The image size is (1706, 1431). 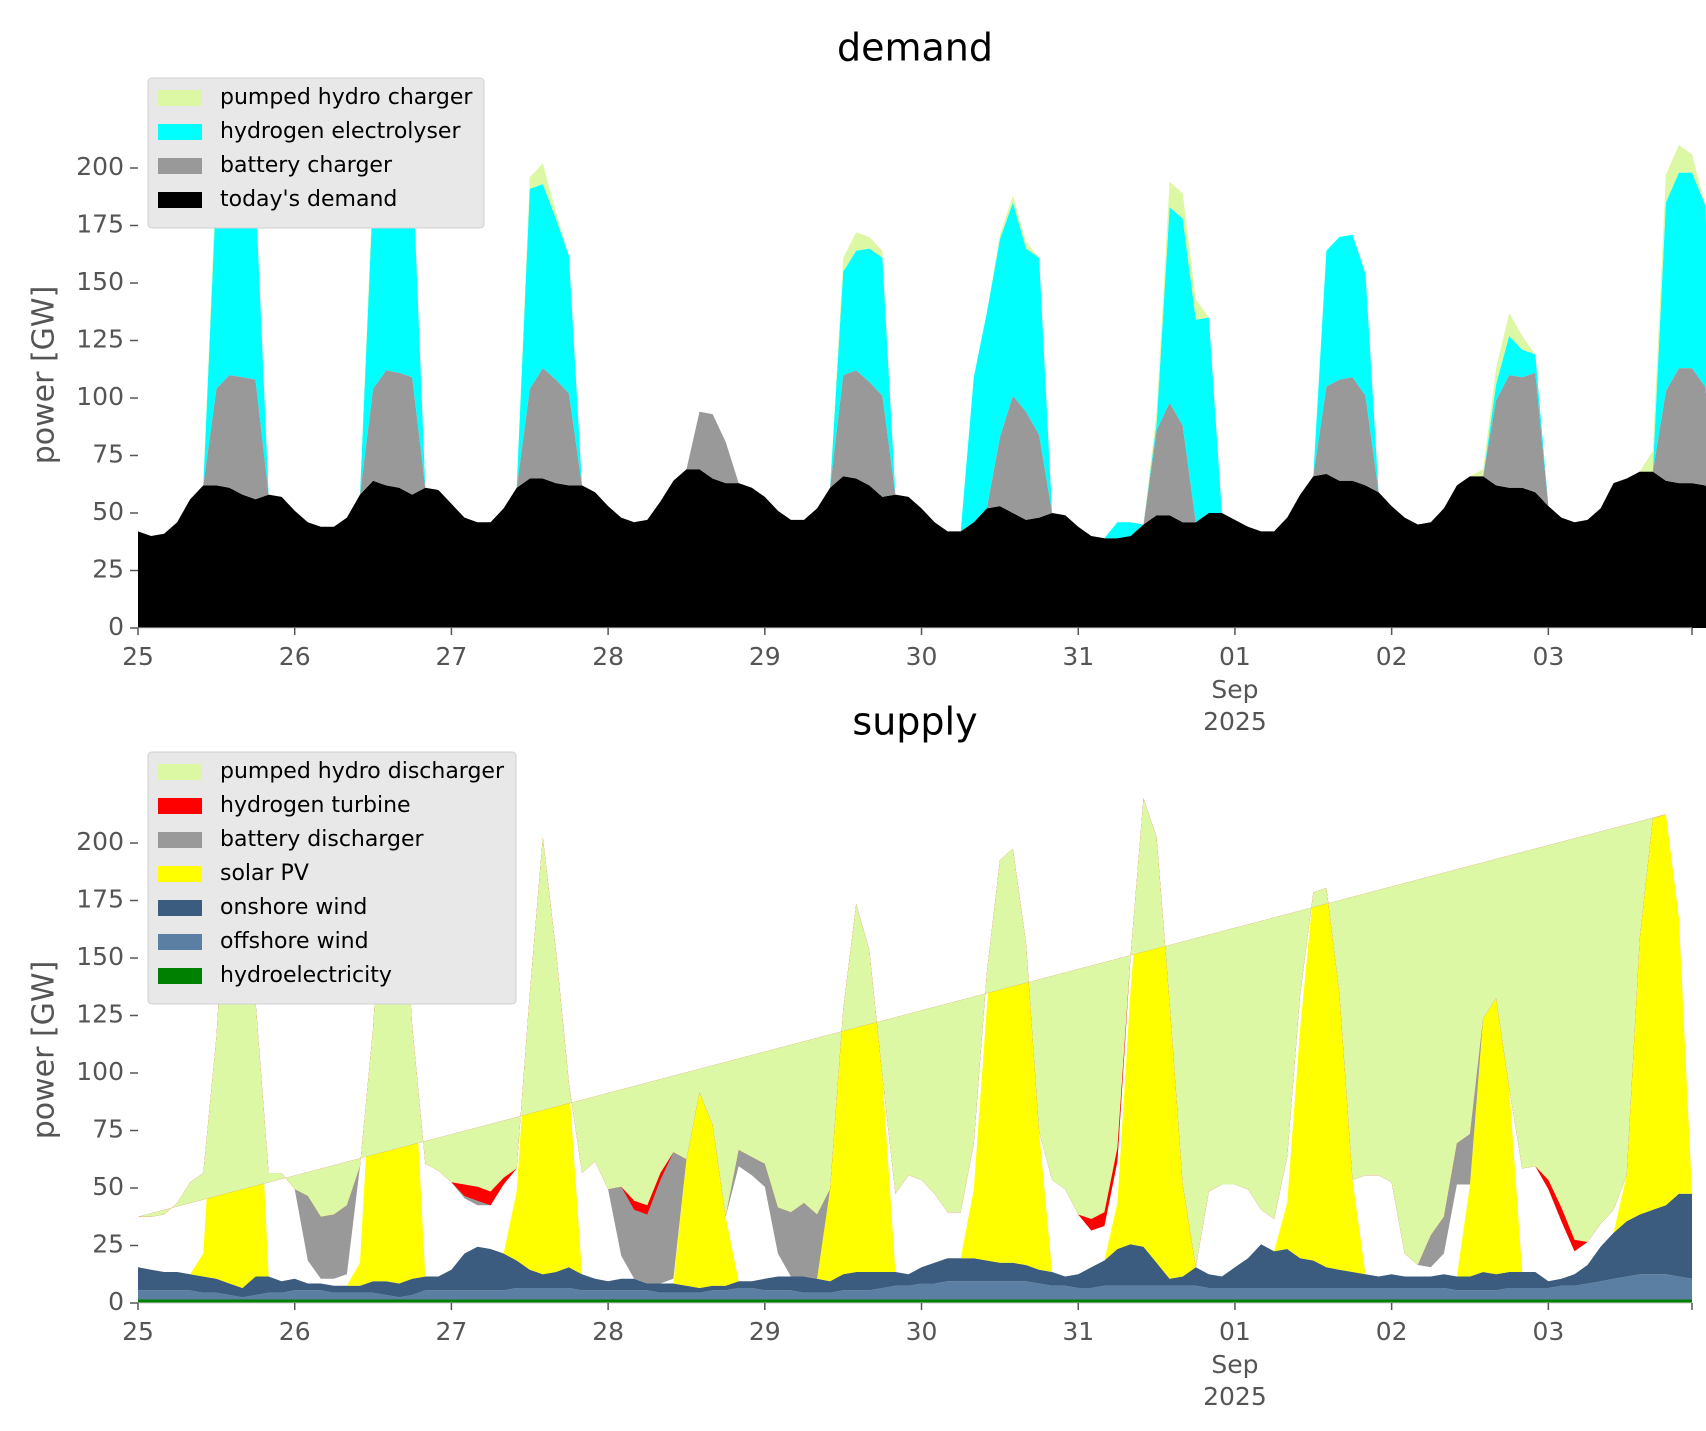 I want to click on legend-label: onshore wind, so click(x=293, y=907).